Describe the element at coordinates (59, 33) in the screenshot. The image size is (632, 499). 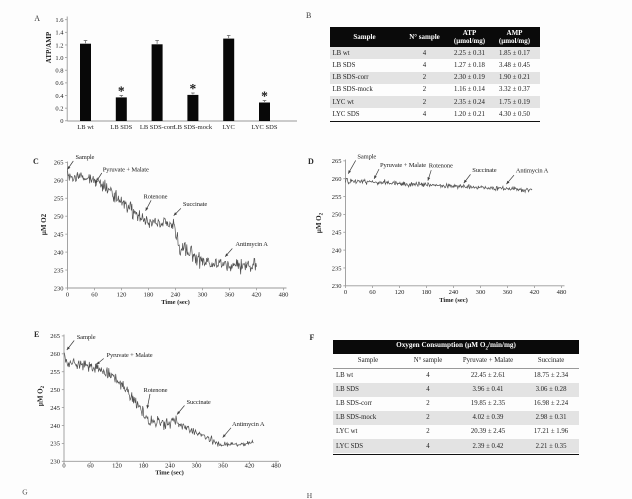
I see `svg-text: 1.4` at that location.